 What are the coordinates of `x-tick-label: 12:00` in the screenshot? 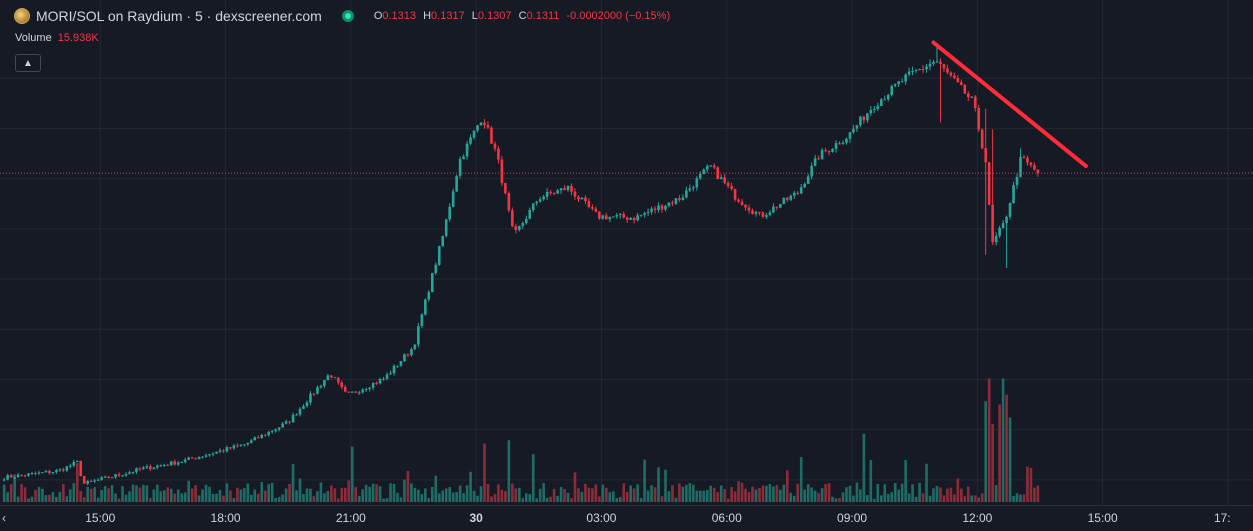 It's located at (977, 518).